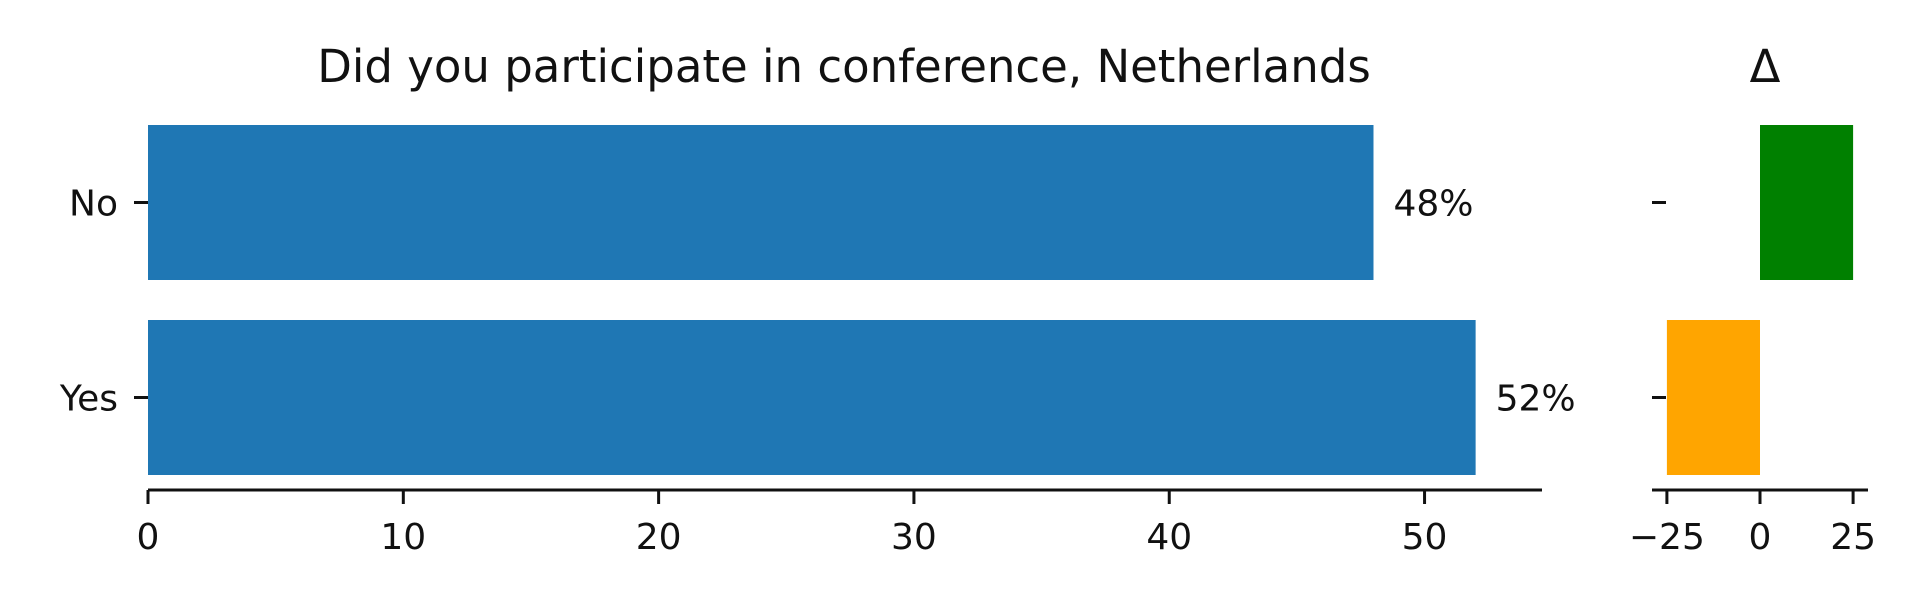 The image size is (1920, 600). I want to click on delta-bar-yes, so click(1713, 397).